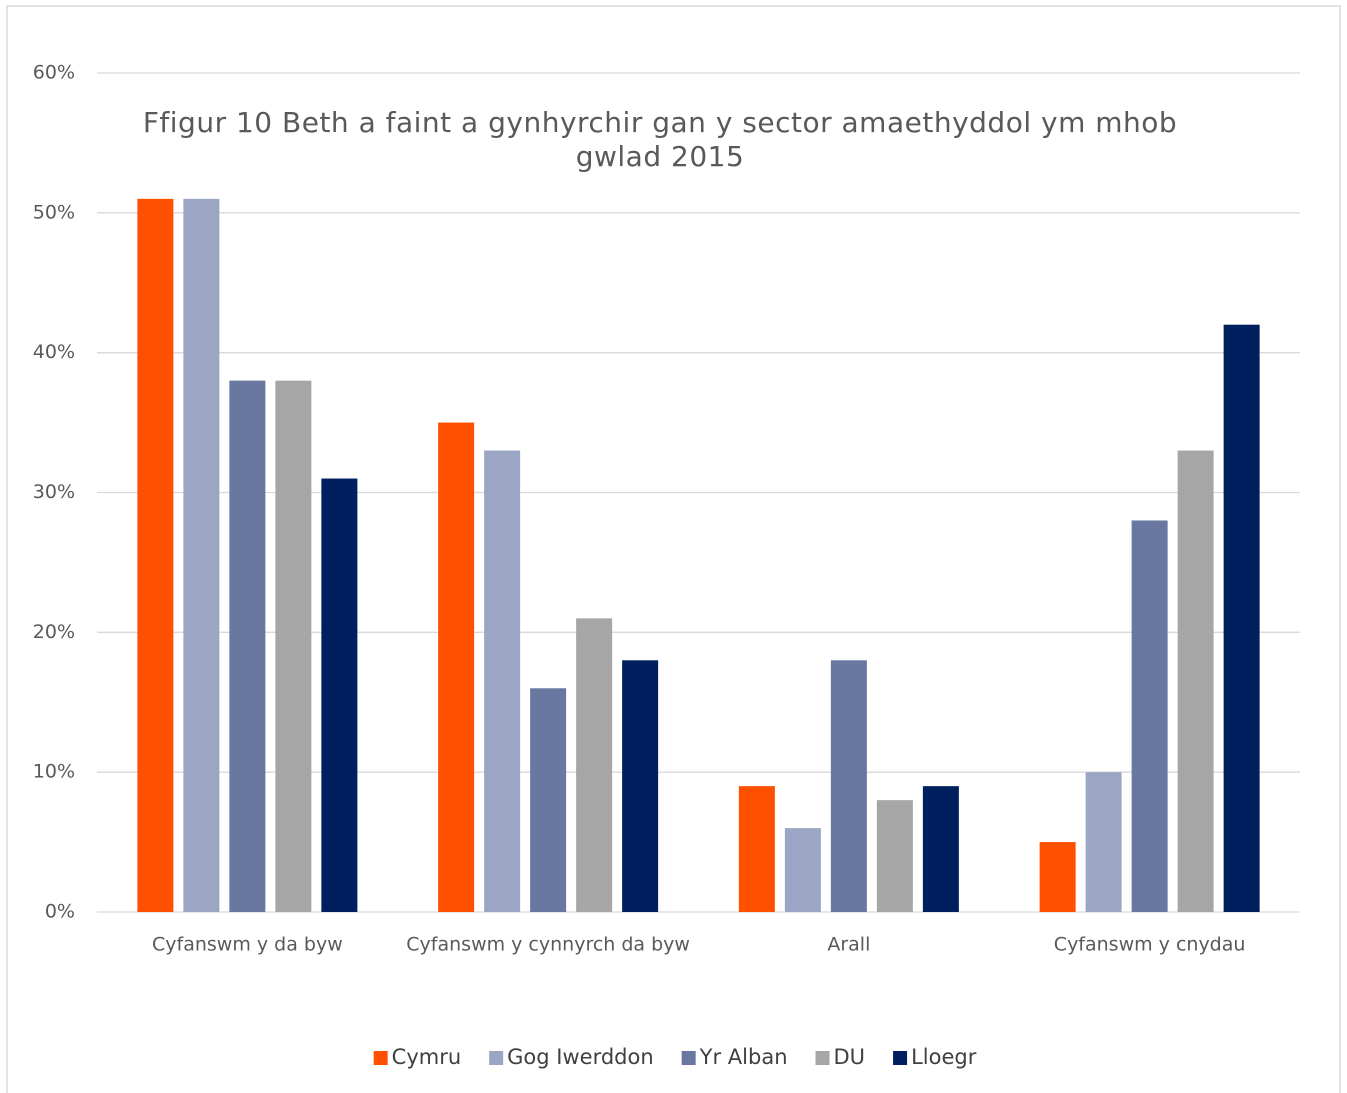 This screenshot has width=1347, height=1093. I want to click on y-tick-label: 30%, so click(54, 492).